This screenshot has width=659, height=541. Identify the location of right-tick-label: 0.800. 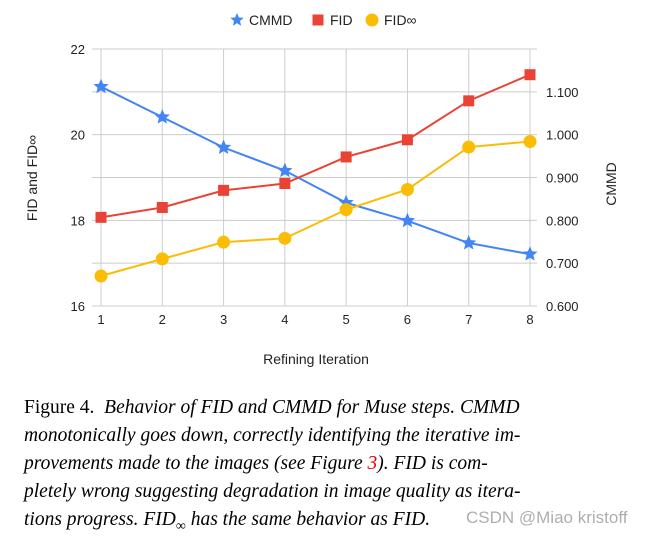
(562, 220).